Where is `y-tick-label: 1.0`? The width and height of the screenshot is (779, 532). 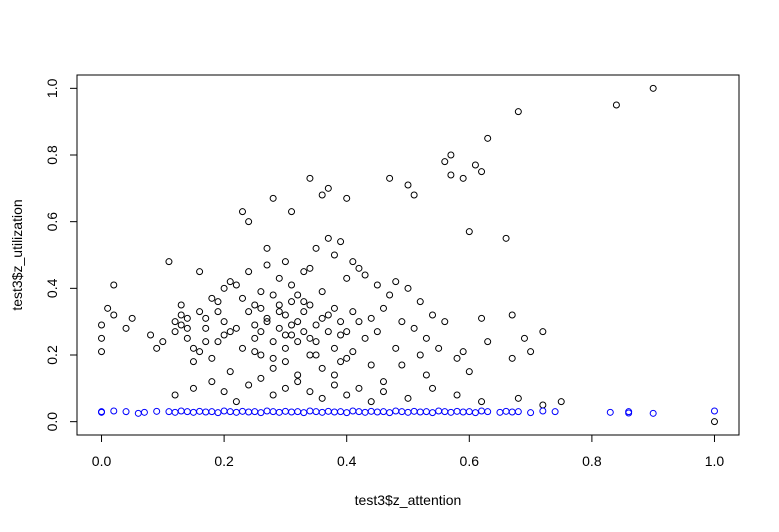 y-tick-label: 1.0 is located at coordinates (52, 88).